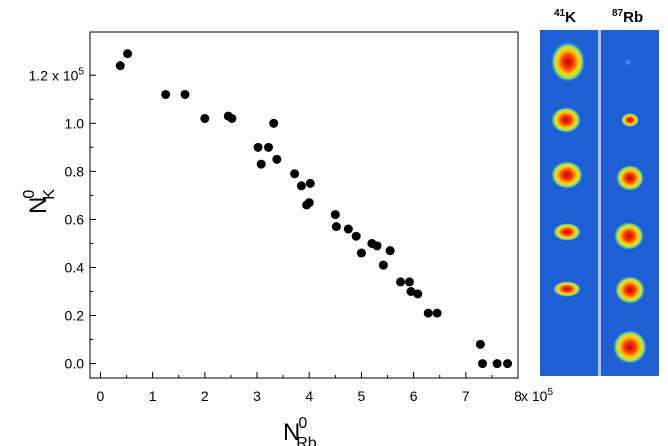 Image resolution: width=668 pixels, height=446 pixels. Describe the element at coordinates (257, 396) in the screenshot. I see `x-tick-label: 3` at that location.